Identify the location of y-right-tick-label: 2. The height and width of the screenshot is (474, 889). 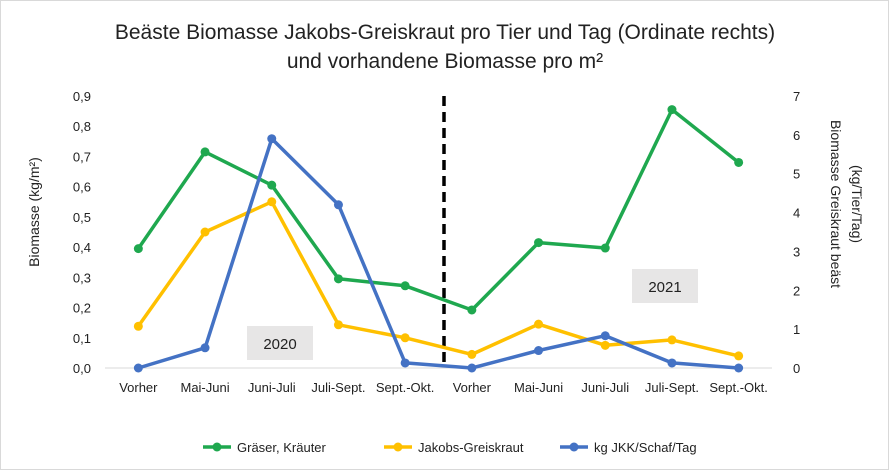
(796, 290).